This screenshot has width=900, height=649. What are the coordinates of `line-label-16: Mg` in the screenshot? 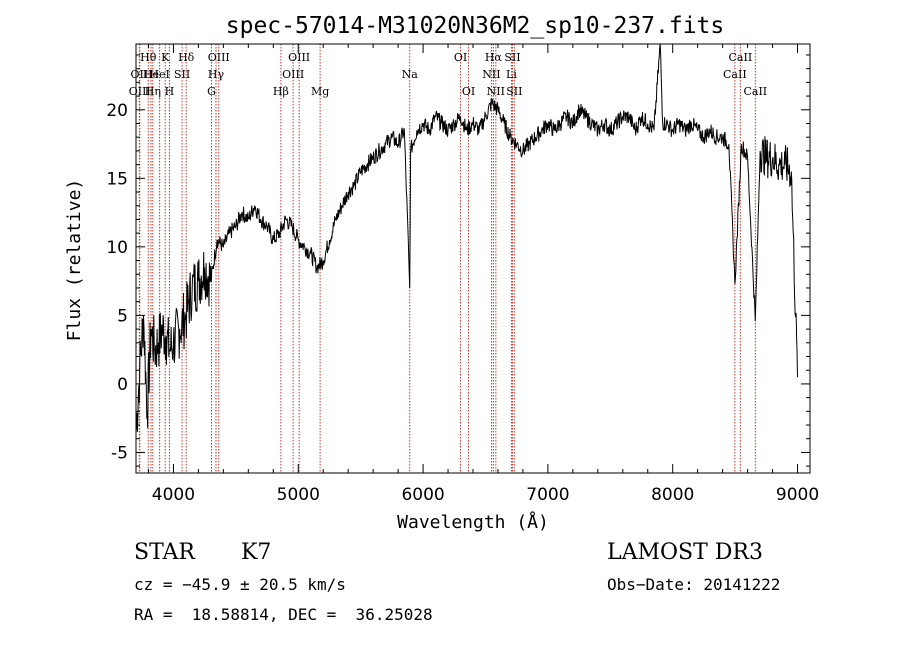 It's located at (320, 91).